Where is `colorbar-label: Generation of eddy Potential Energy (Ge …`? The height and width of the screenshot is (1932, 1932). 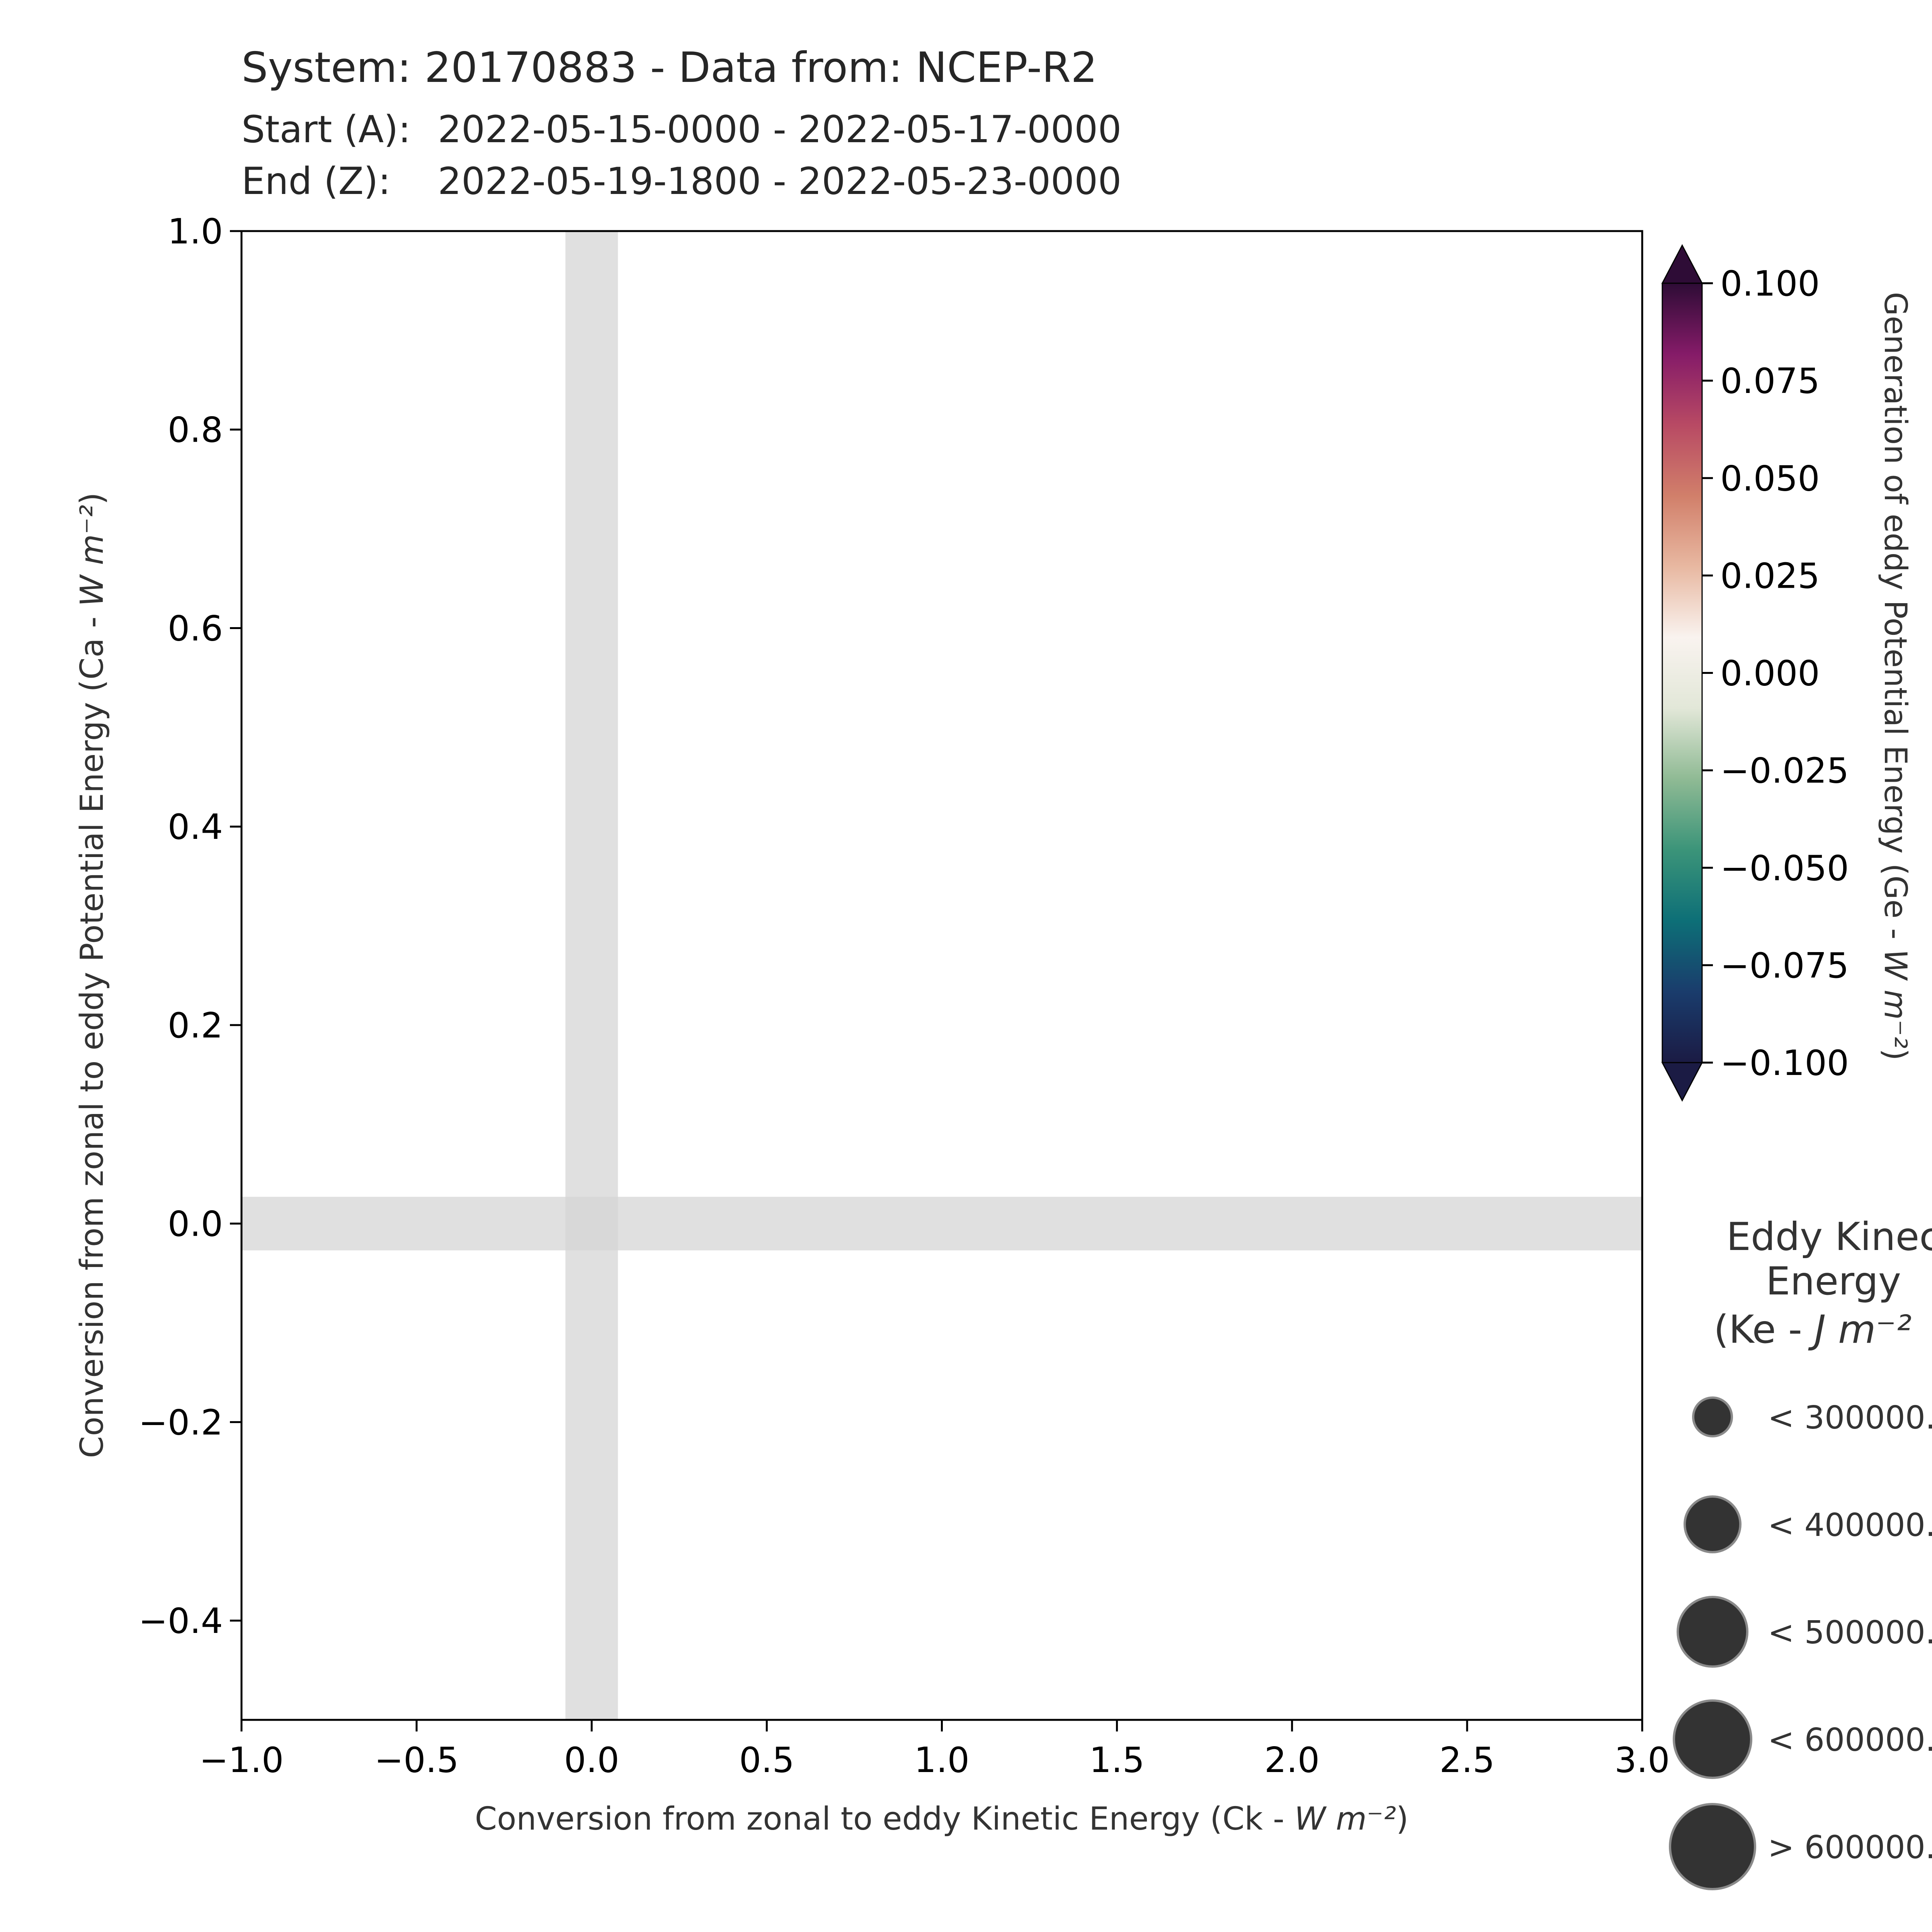
colorbar-label: Generation of eddy Potential Energy (Ge … is located at coordinates (1896, 676).